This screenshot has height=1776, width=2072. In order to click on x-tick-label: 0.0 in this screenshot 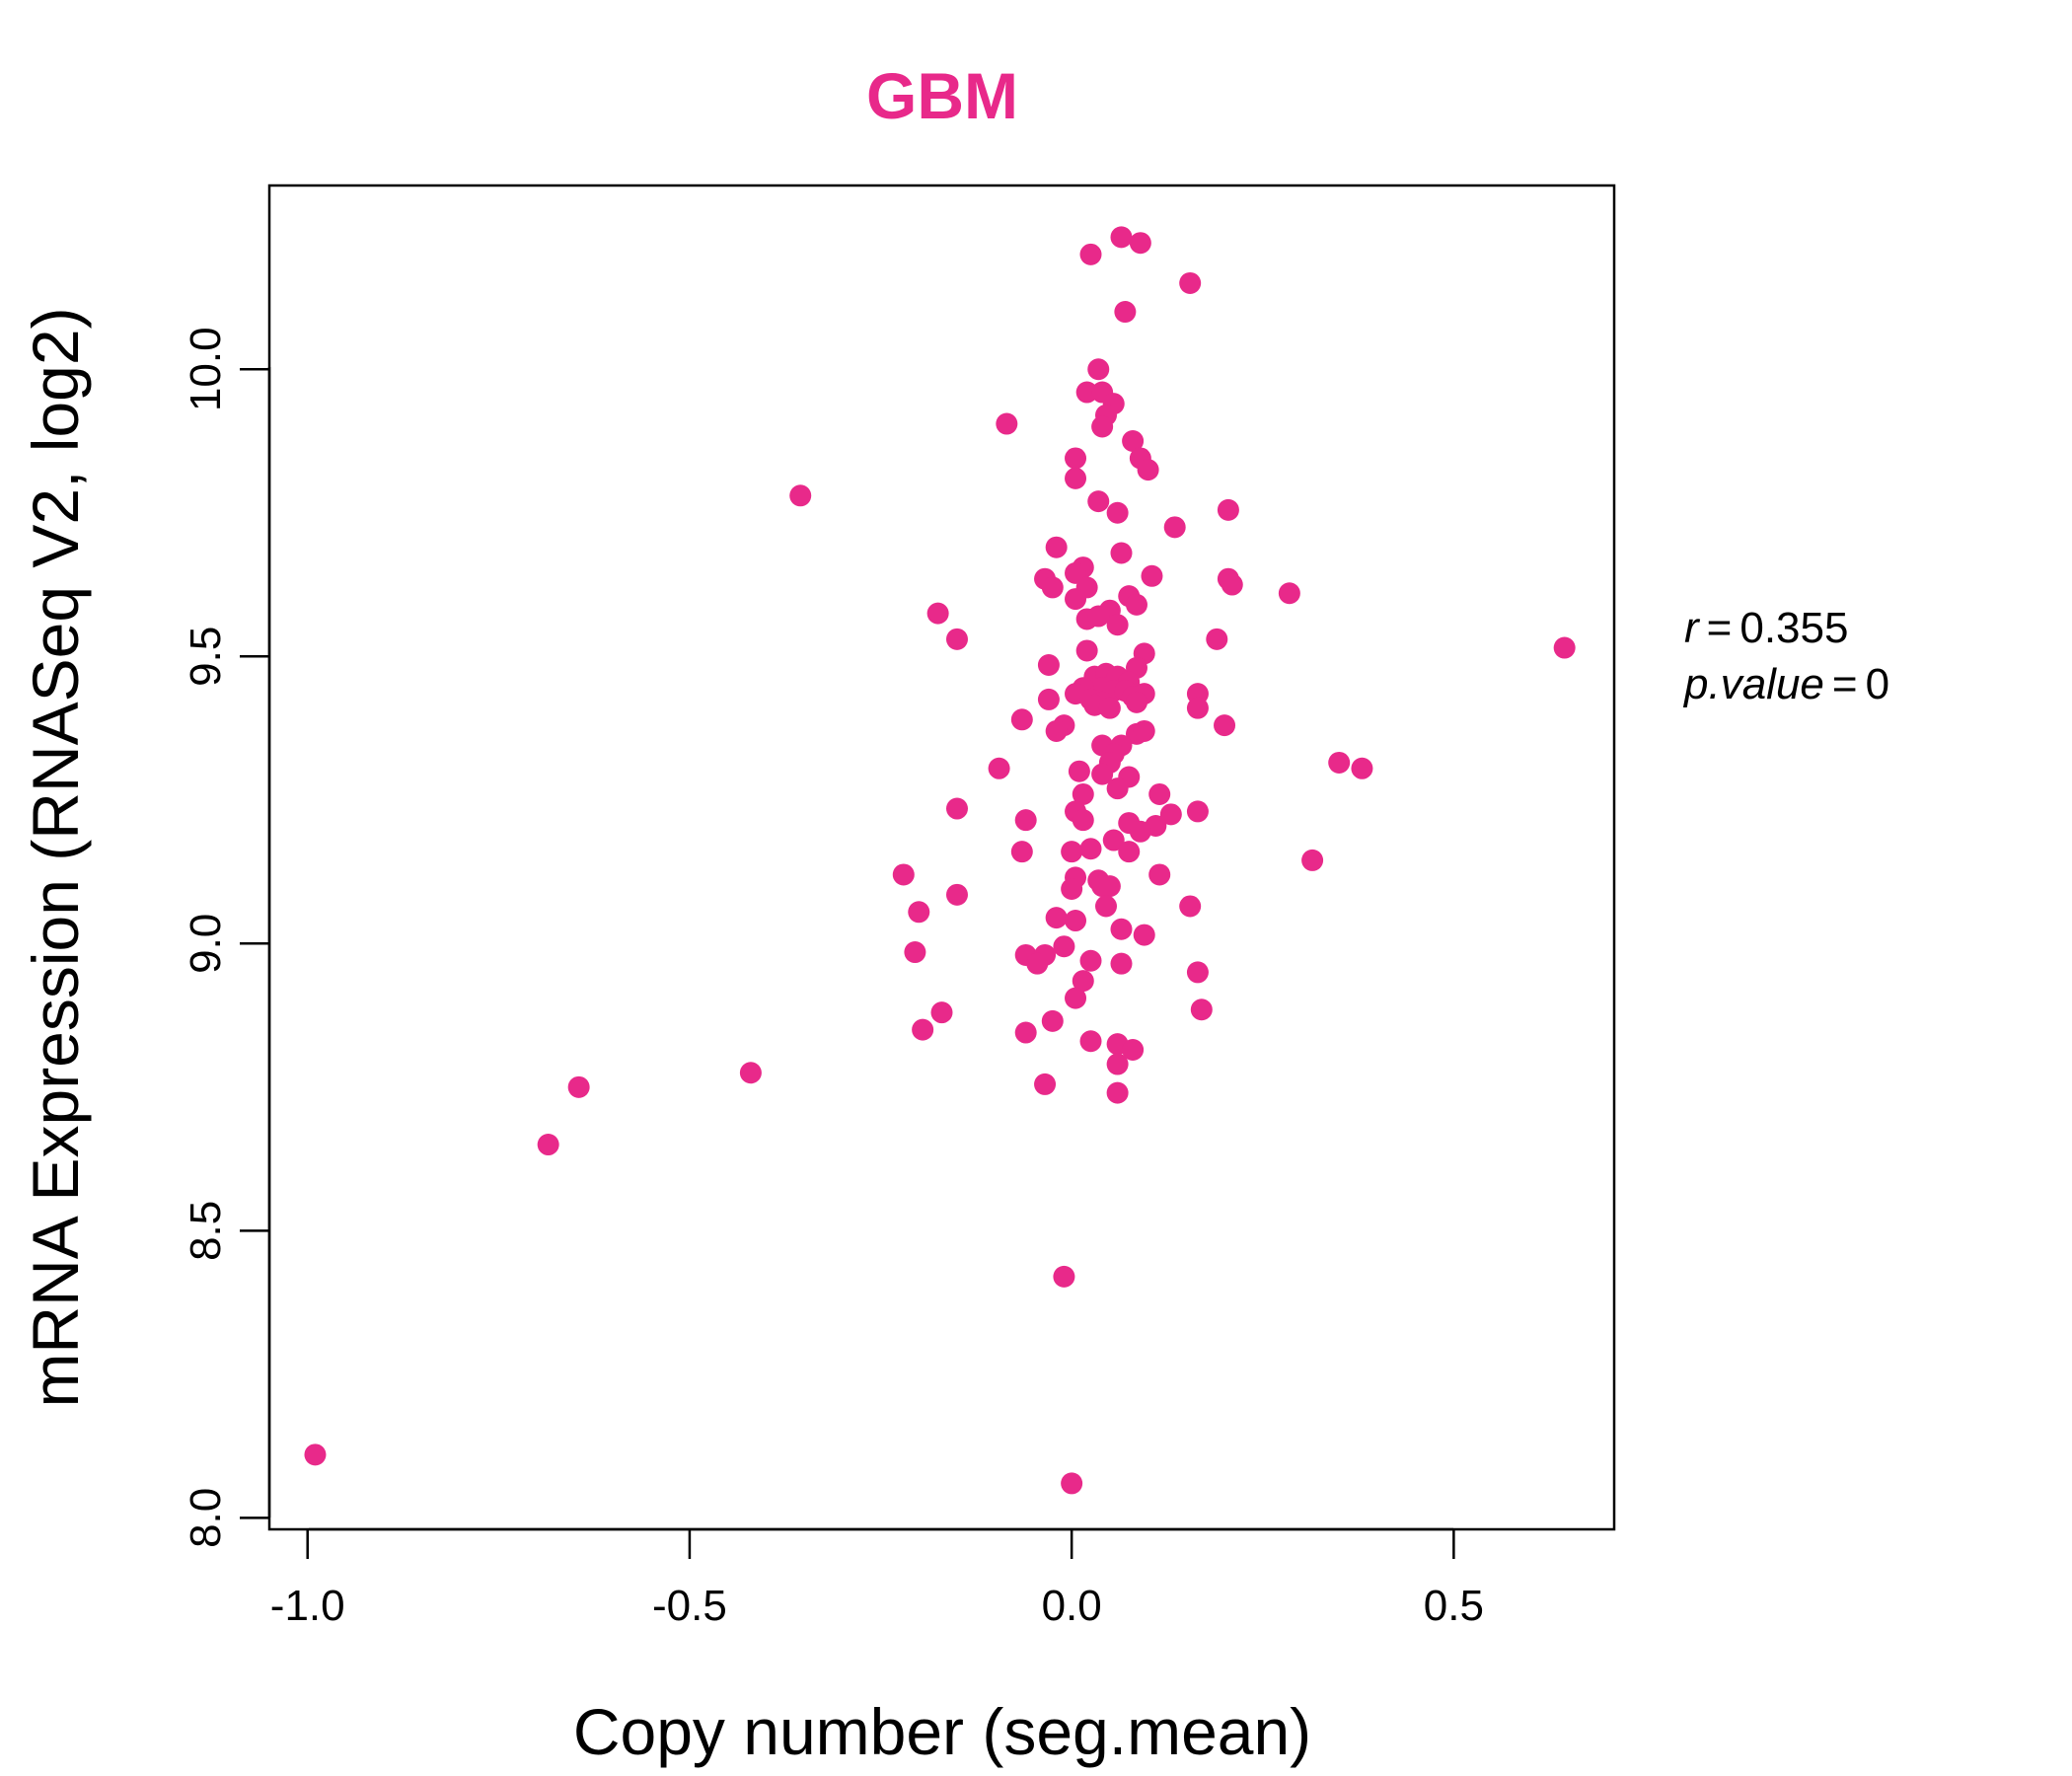, I will do `click(1072, 1606)`.